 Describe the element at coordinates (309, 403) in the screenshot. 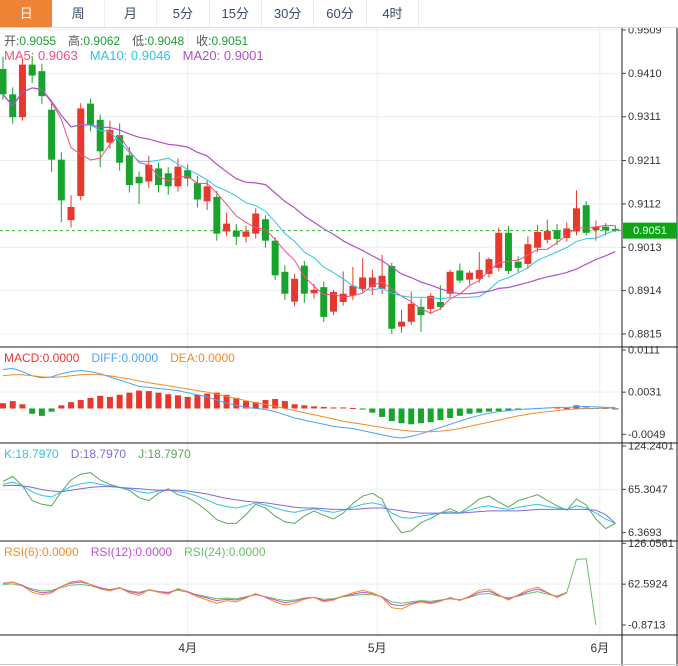

I see `dea-line` at that location.